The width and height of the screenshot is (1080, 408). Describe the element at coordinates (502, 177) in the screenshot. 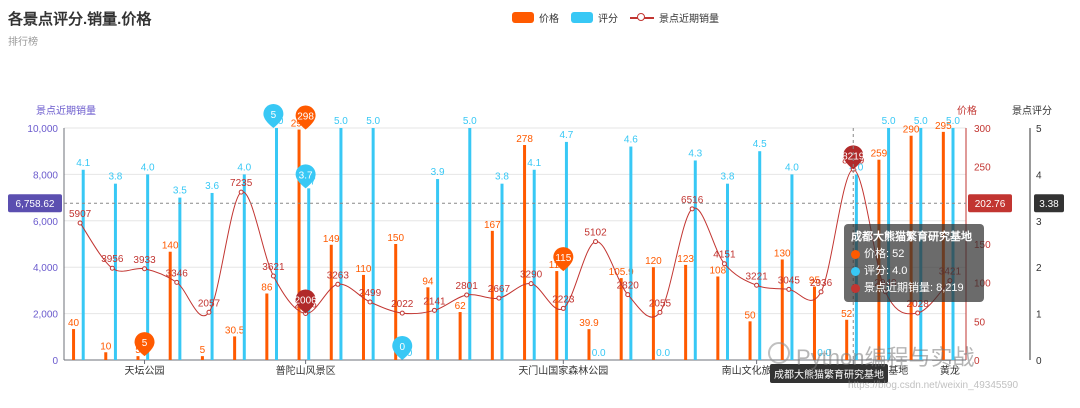

I see `bar-label-rating: 3.8` at that location.